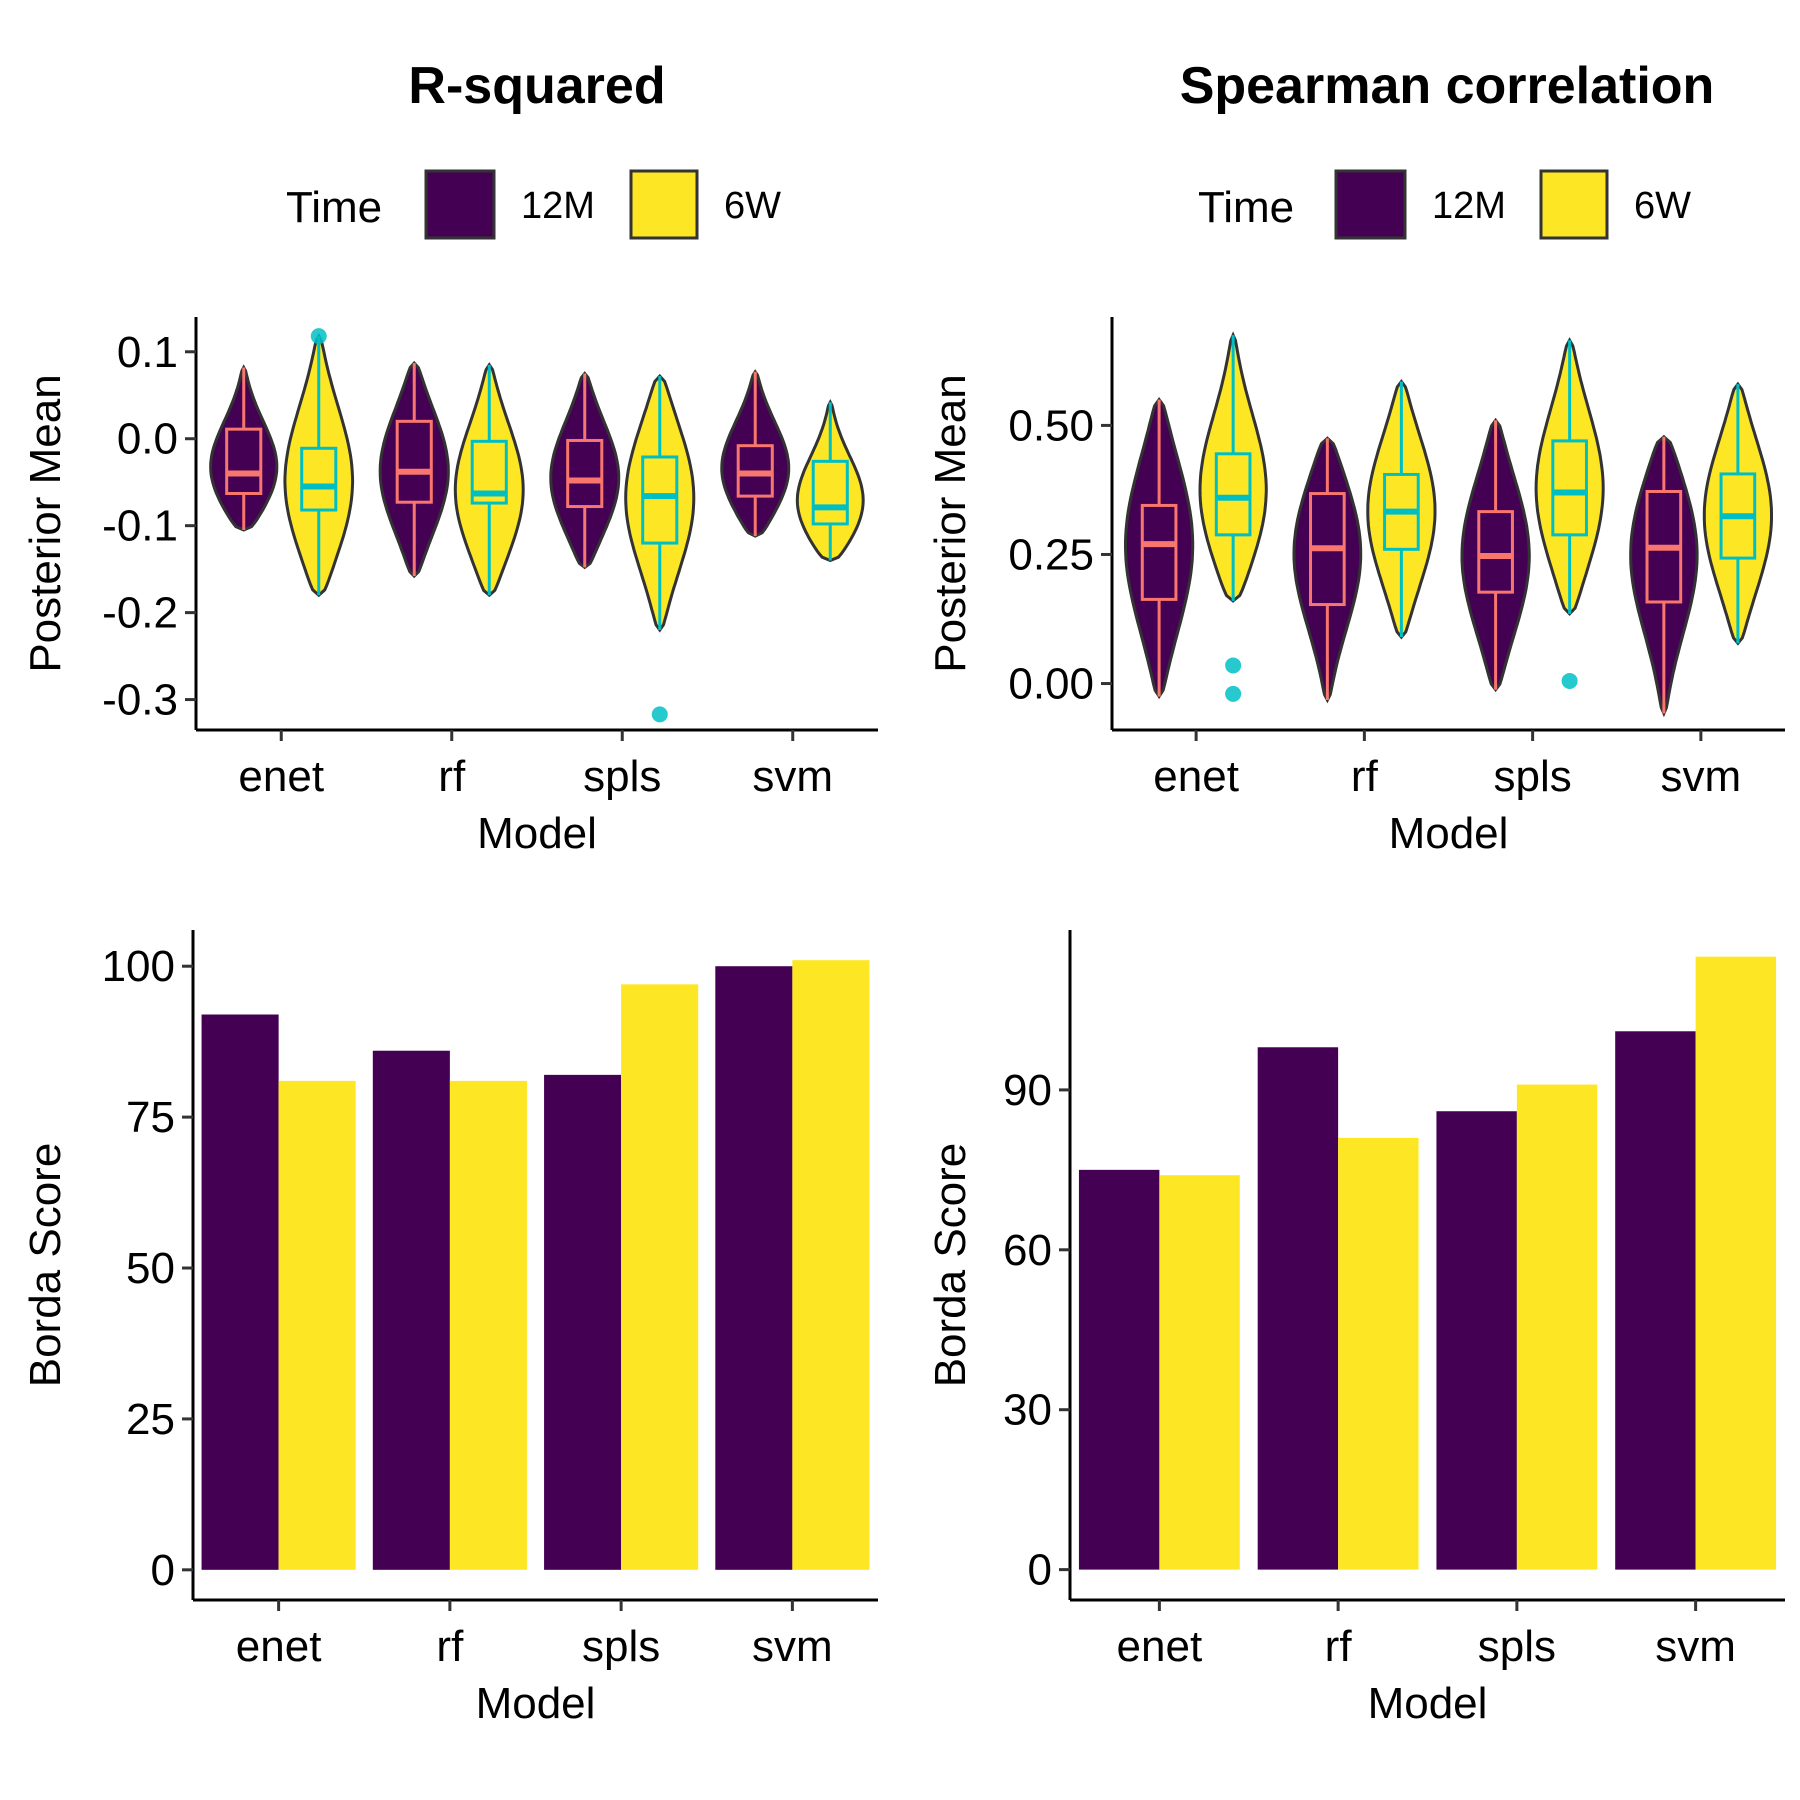  What do you see at coordinates (950, 523) in the screenshot?
I see `spear-violin-y-axis-title: Posterior Mean` at bounding box center [950, 523].